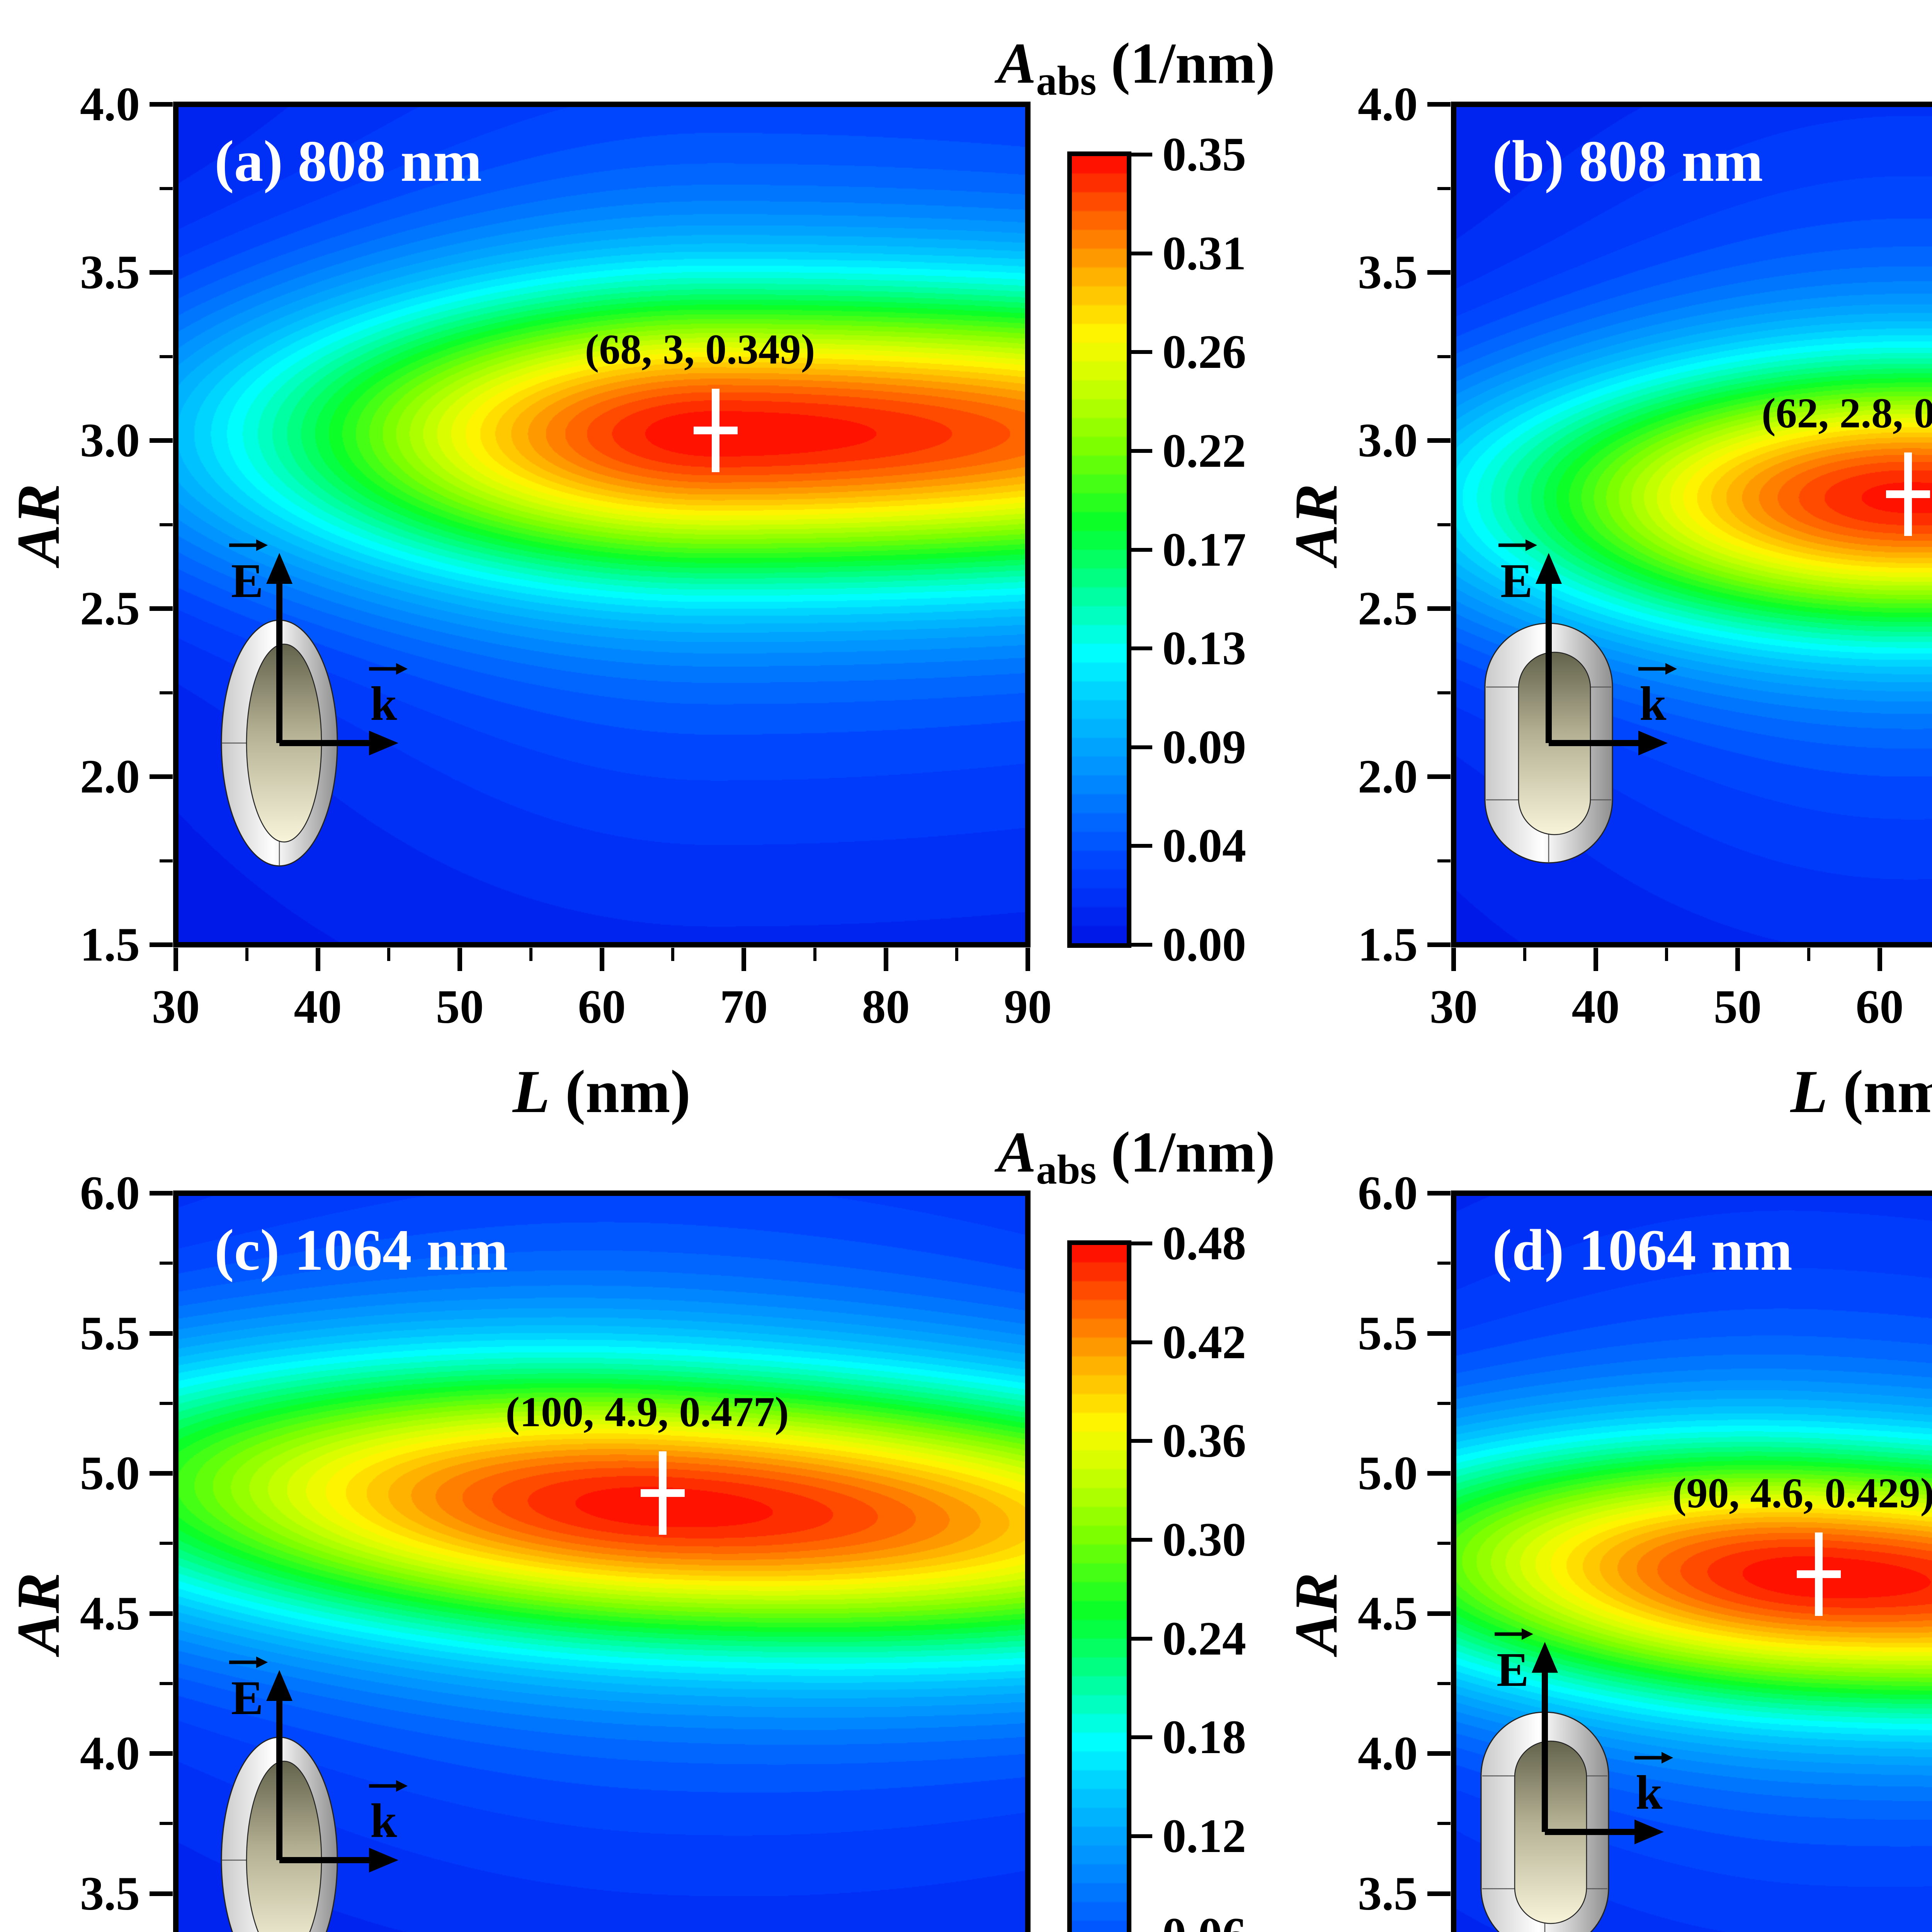 The width and height of the screenshot is (1932, 1932). What do you see at coordinates (1628, 161) in the screenshot?
I see `panel-label: (b) 808 nm` at bounding box center [1628, 161].